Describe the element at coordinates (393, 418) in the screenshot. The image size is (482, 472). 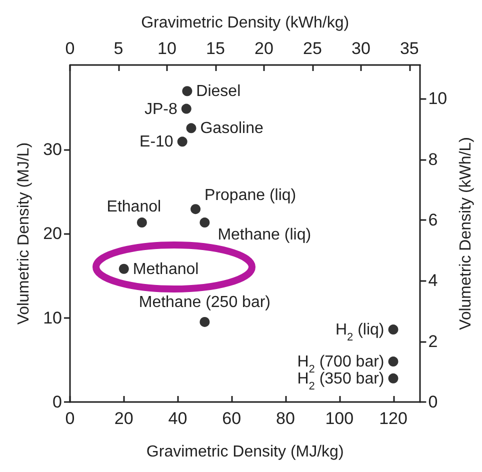
I see `x-tick-label: 120` at that location.